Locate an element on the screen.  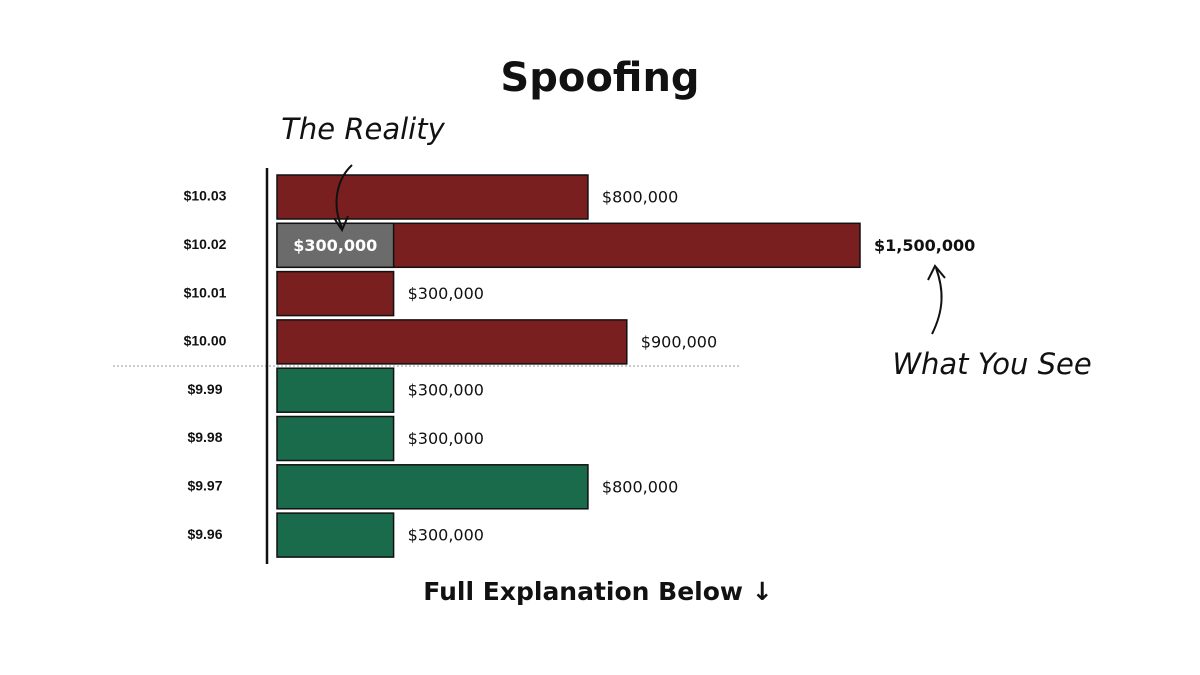
value-label: $1,500,000 is located at coordinates (924, 245).